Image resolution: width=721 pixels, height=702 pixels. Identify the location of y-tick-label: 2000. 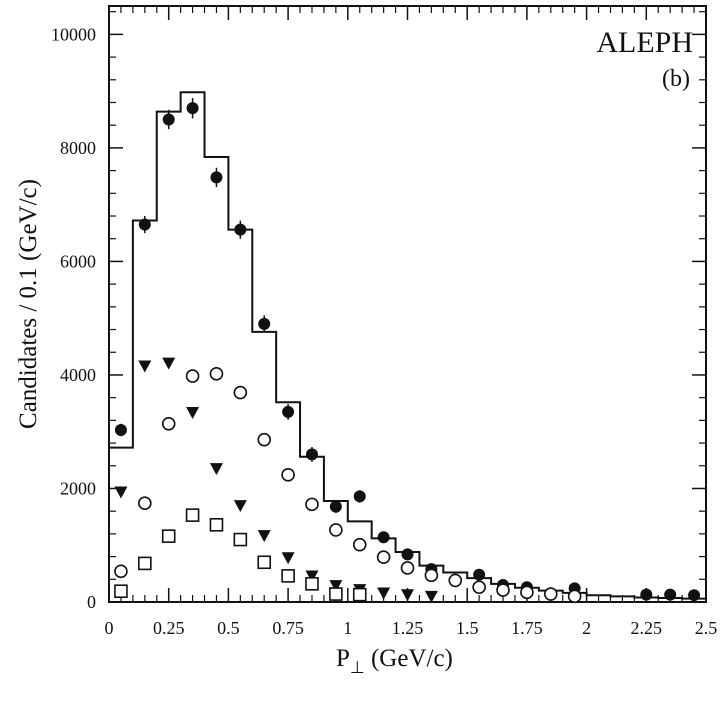
(78, 488).